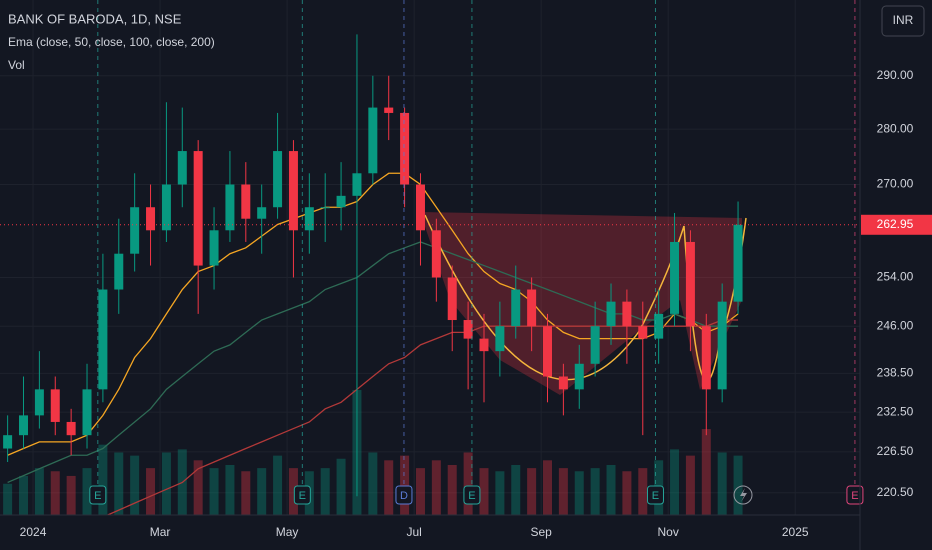 This screenshot has height=550, width=932. I want to click on currency-label: INR, so click(903, 20).